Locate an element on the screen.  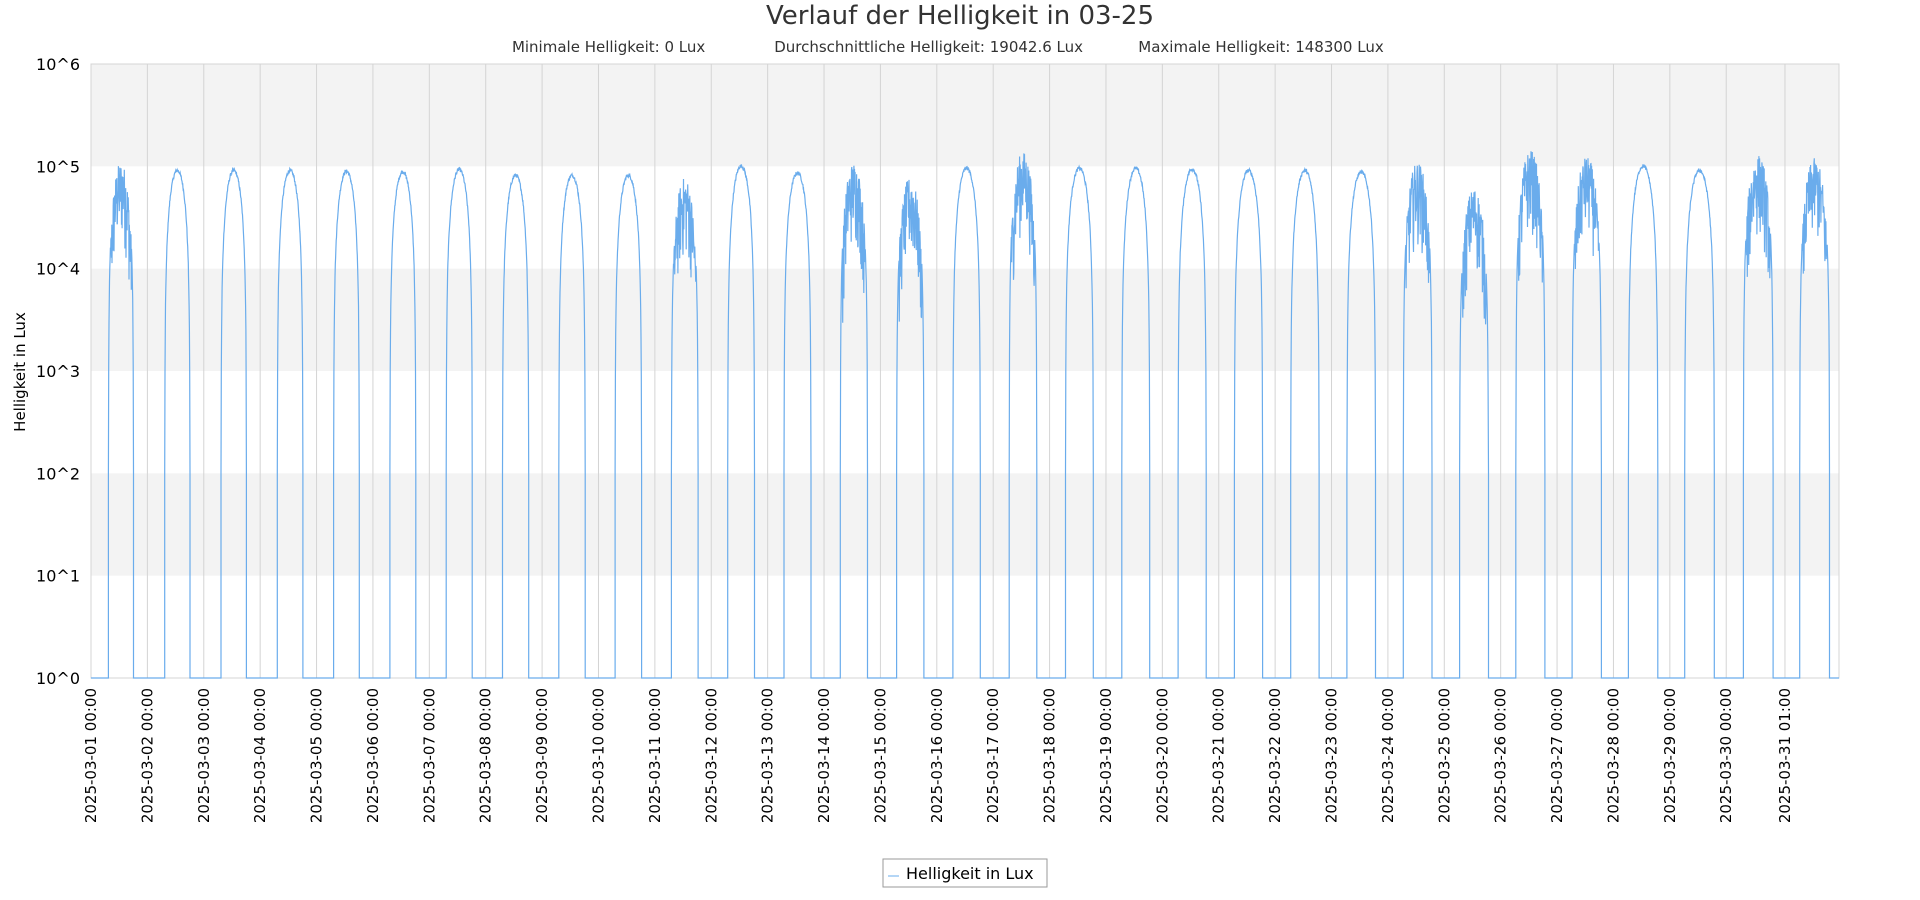
x-tick-label: 2025-03-31 01:00 is located at coordinates (1785, 755).